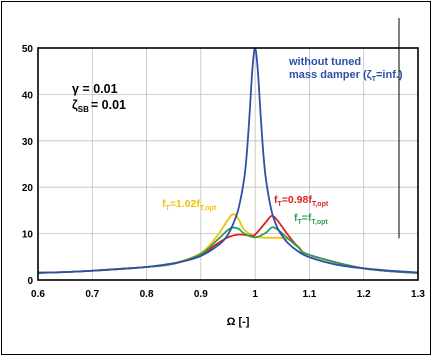  I want to click on x-tick-label: 0.6, so click(38, 294).